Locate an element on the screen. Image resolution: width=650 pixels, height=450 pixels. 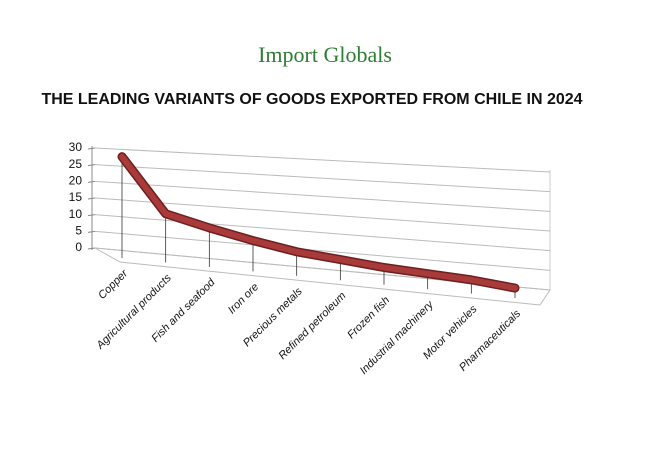
x-tick-label: Iron ore is located at coordinates (243, 298).